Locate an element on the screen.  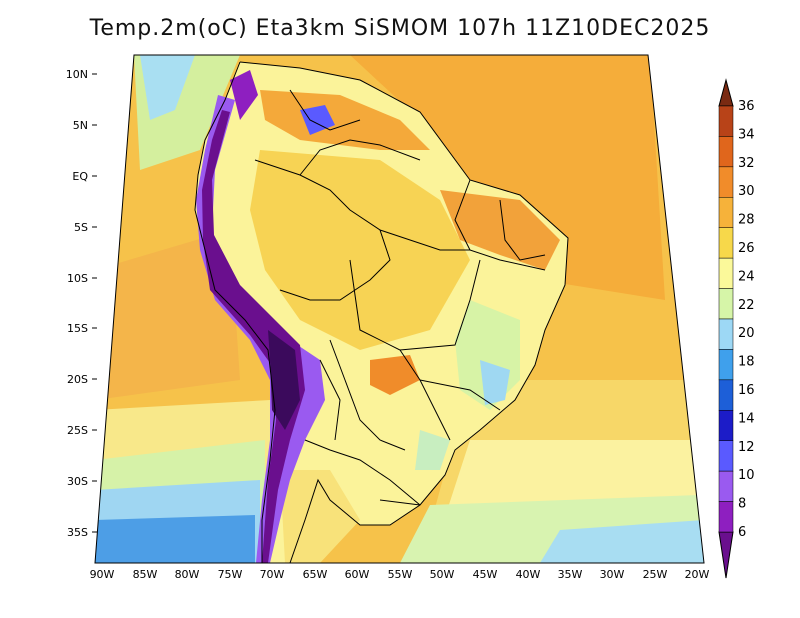
lat-label: 10N is located at coordinates (77, 74).